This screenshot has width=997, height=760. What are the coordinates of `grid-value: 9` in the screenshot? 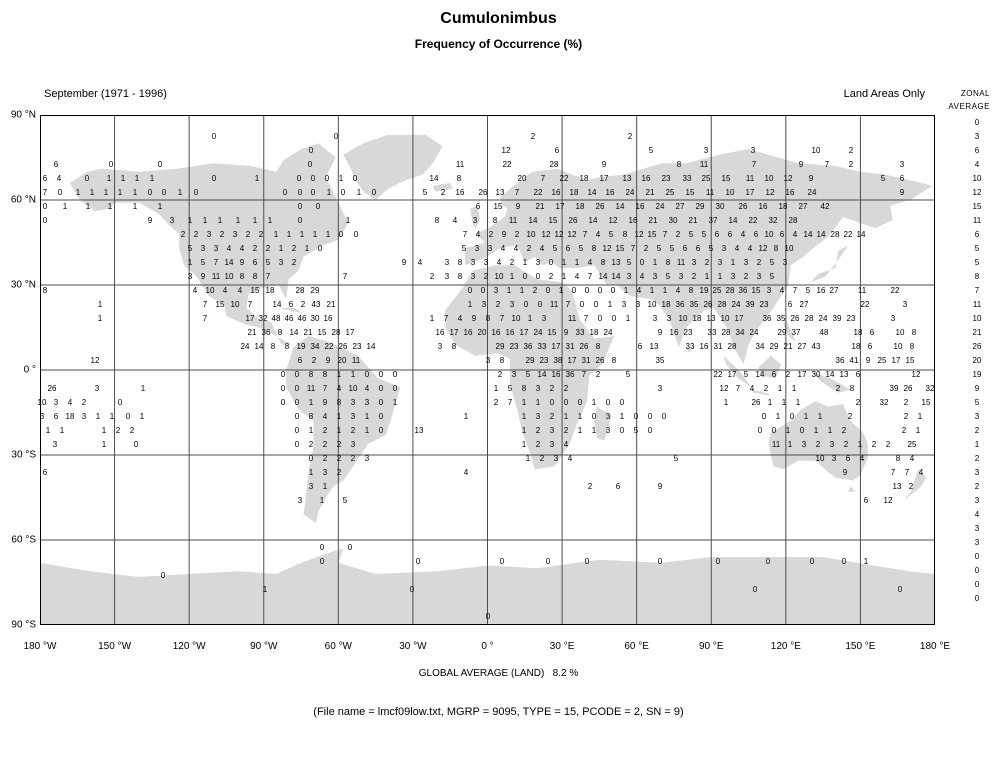 It's located at (660, 332).